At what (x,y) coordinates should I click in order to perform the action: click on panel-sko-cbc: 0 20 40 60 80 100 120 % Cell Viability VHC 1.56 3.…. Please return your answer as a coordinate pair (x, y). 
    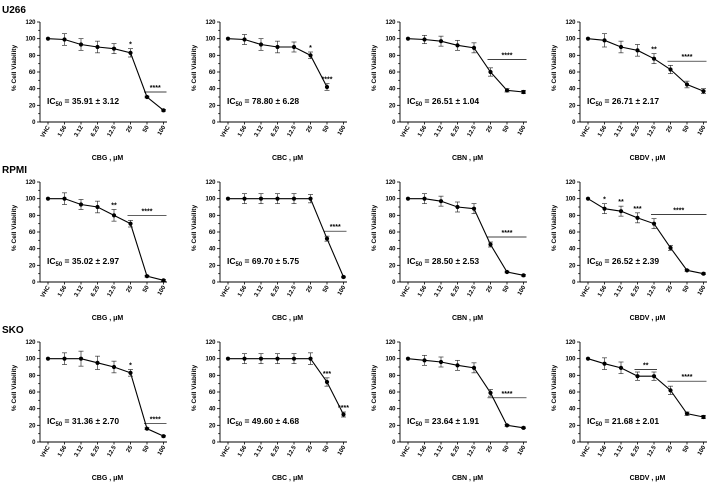
    Looking at the image, I should click on (270, 411).